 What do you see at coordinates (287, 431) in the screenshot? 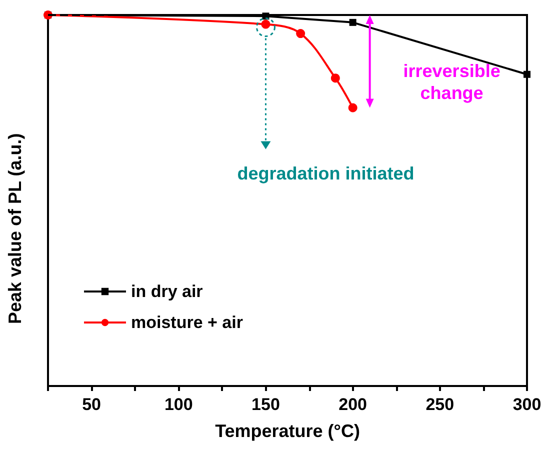
I see `x-axis-title: Temperature (°C)` at bounding box center [287, 431].